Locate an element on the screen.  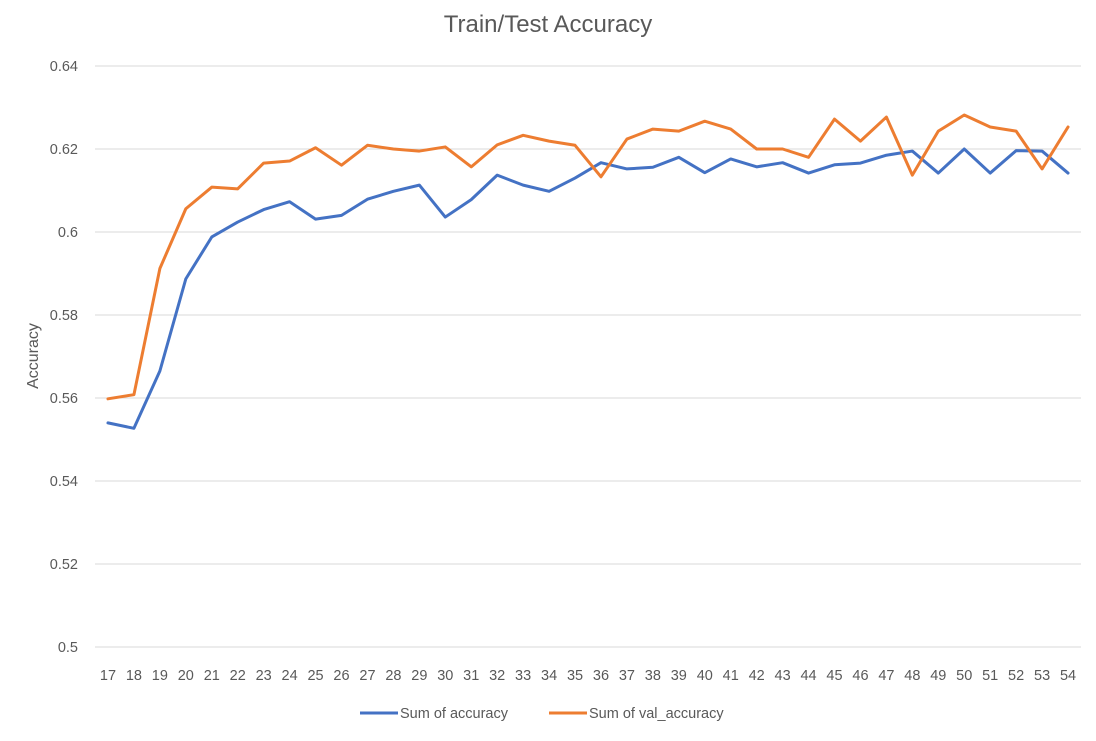
y-tick-label: 0.5 is located at coordinates (68, 648).